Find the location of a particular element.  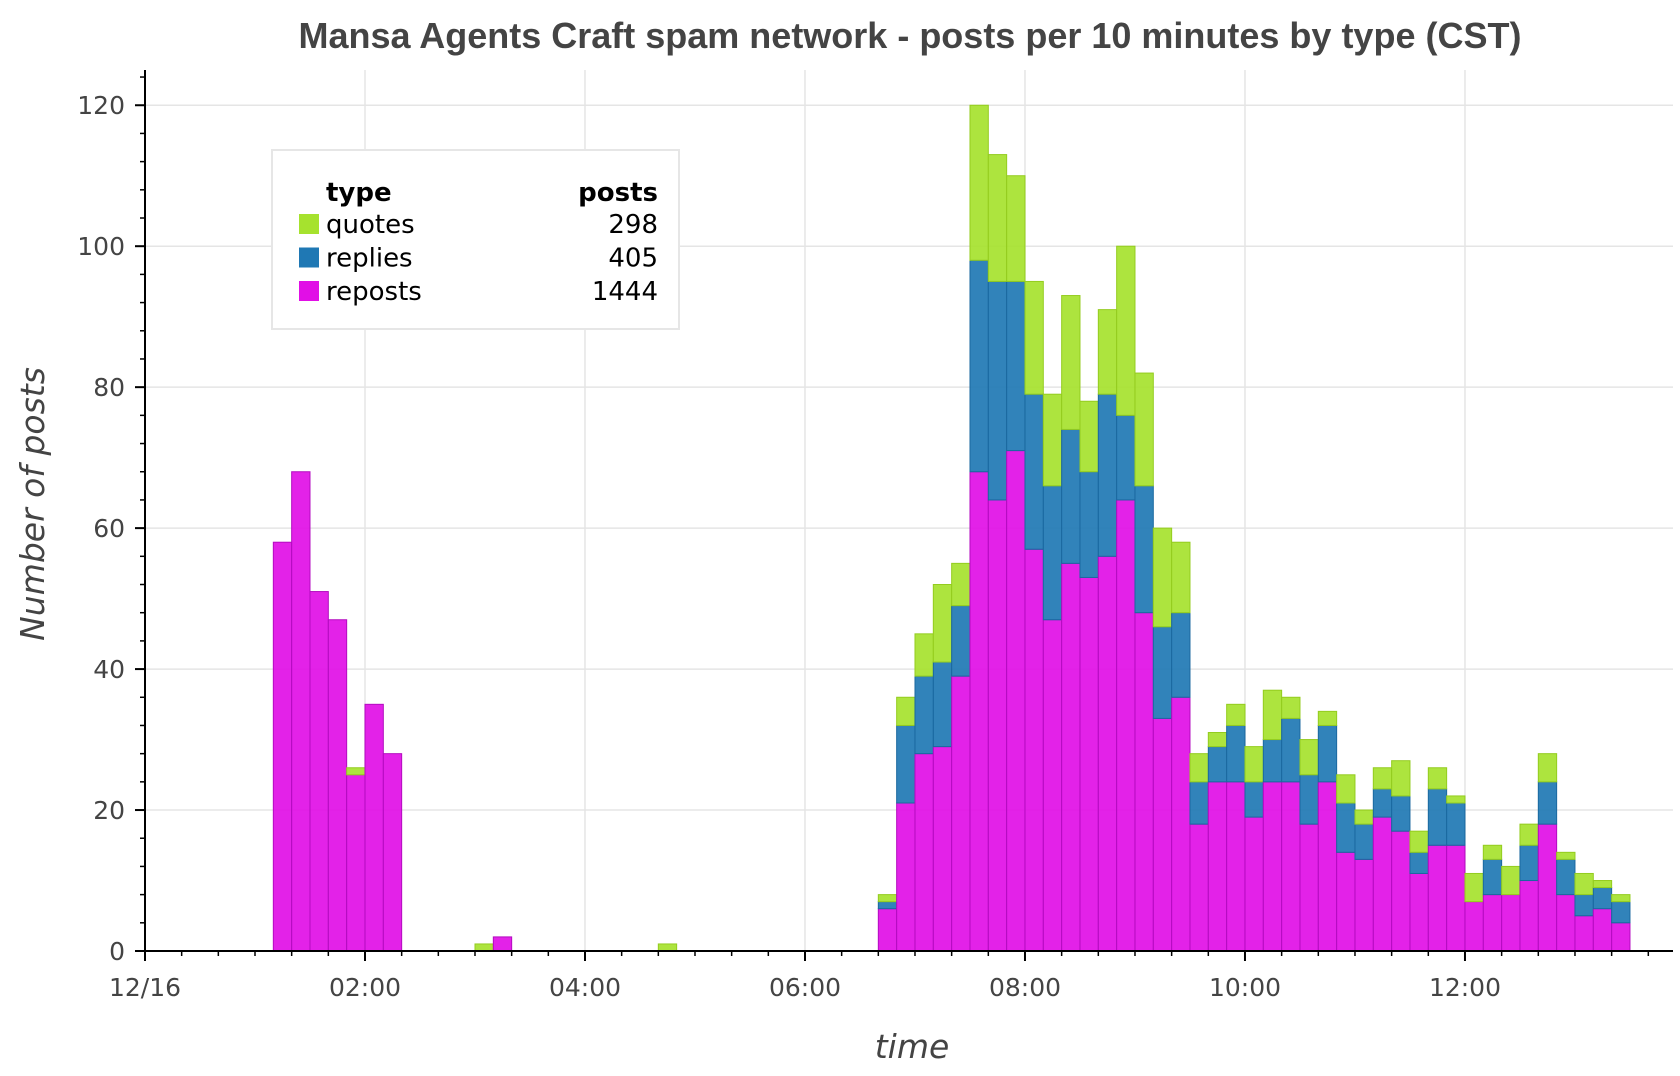

x-tick-label: 08:00 is located at coordinates (1025, 987).